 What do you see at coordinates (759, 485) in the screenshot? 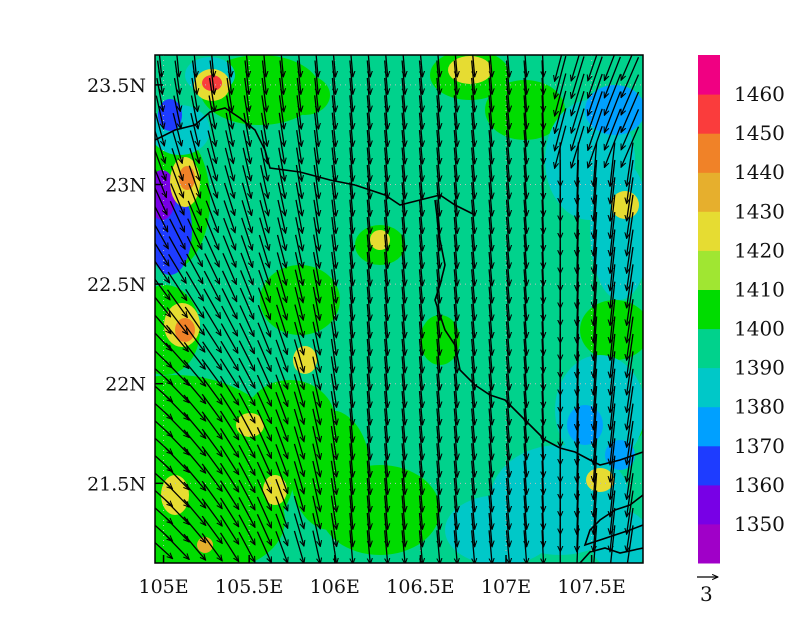
I see `colorbar-label: 1360` at bounding box center [759, 485].